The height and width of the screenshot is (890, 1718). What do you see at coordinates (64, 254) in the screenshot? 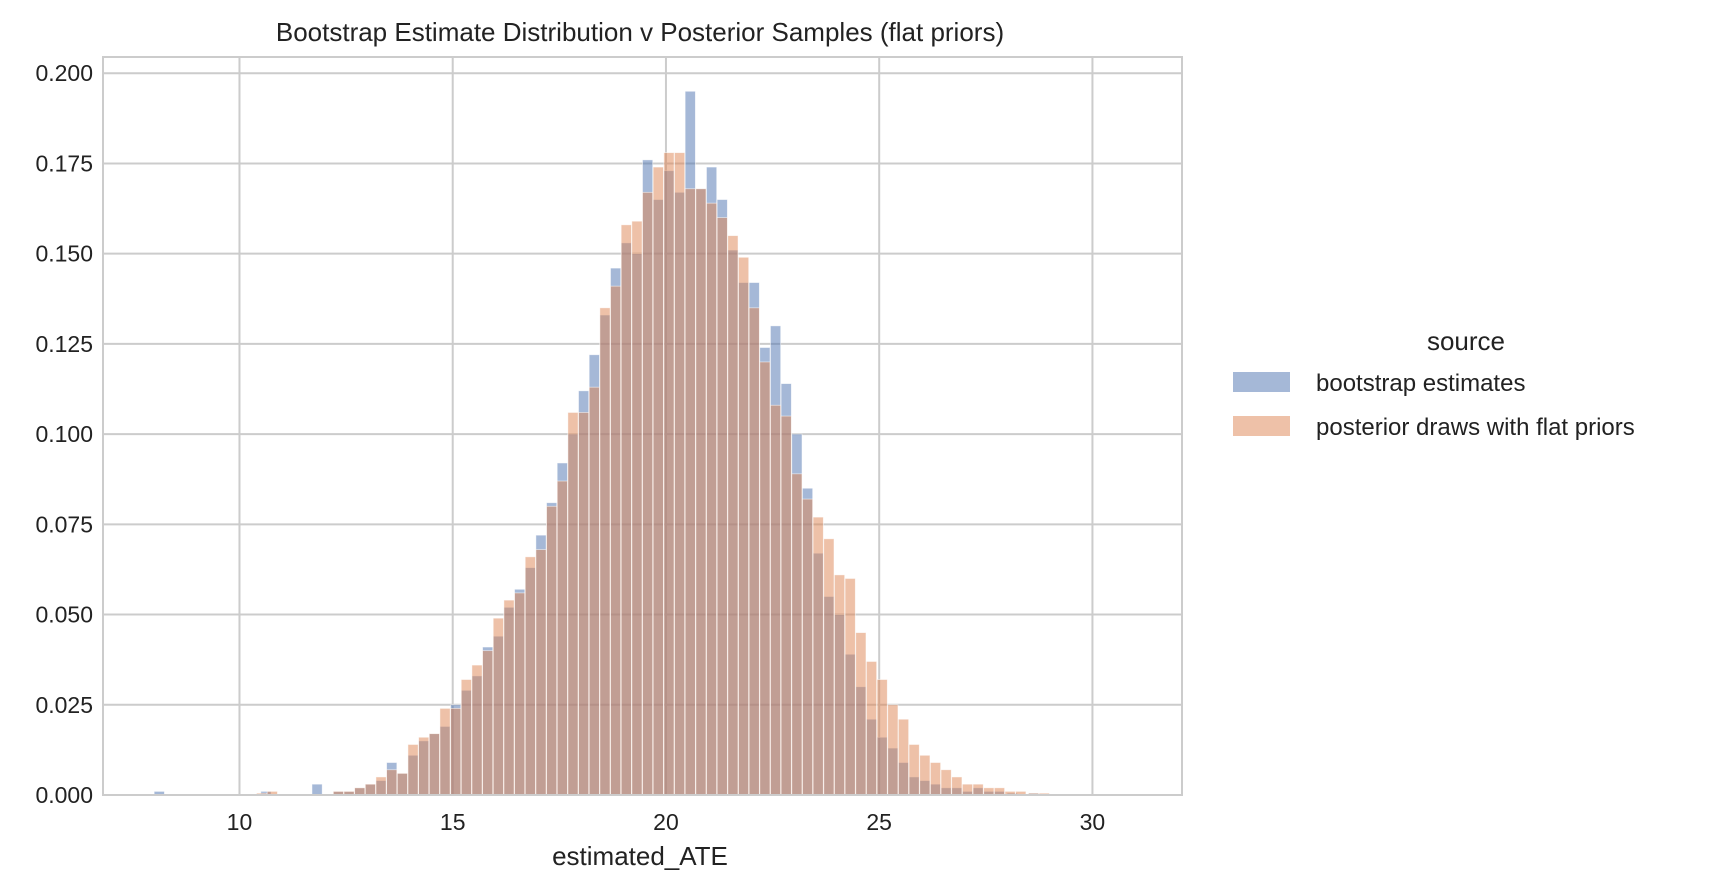
I see `y-tick-label: 0.150` at bounding box center [64, 254].